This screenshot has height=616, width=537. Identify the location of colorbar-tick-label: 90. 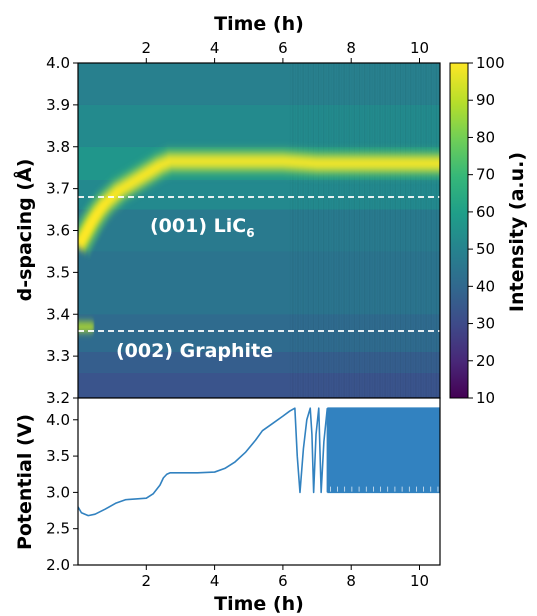
(485, 100).